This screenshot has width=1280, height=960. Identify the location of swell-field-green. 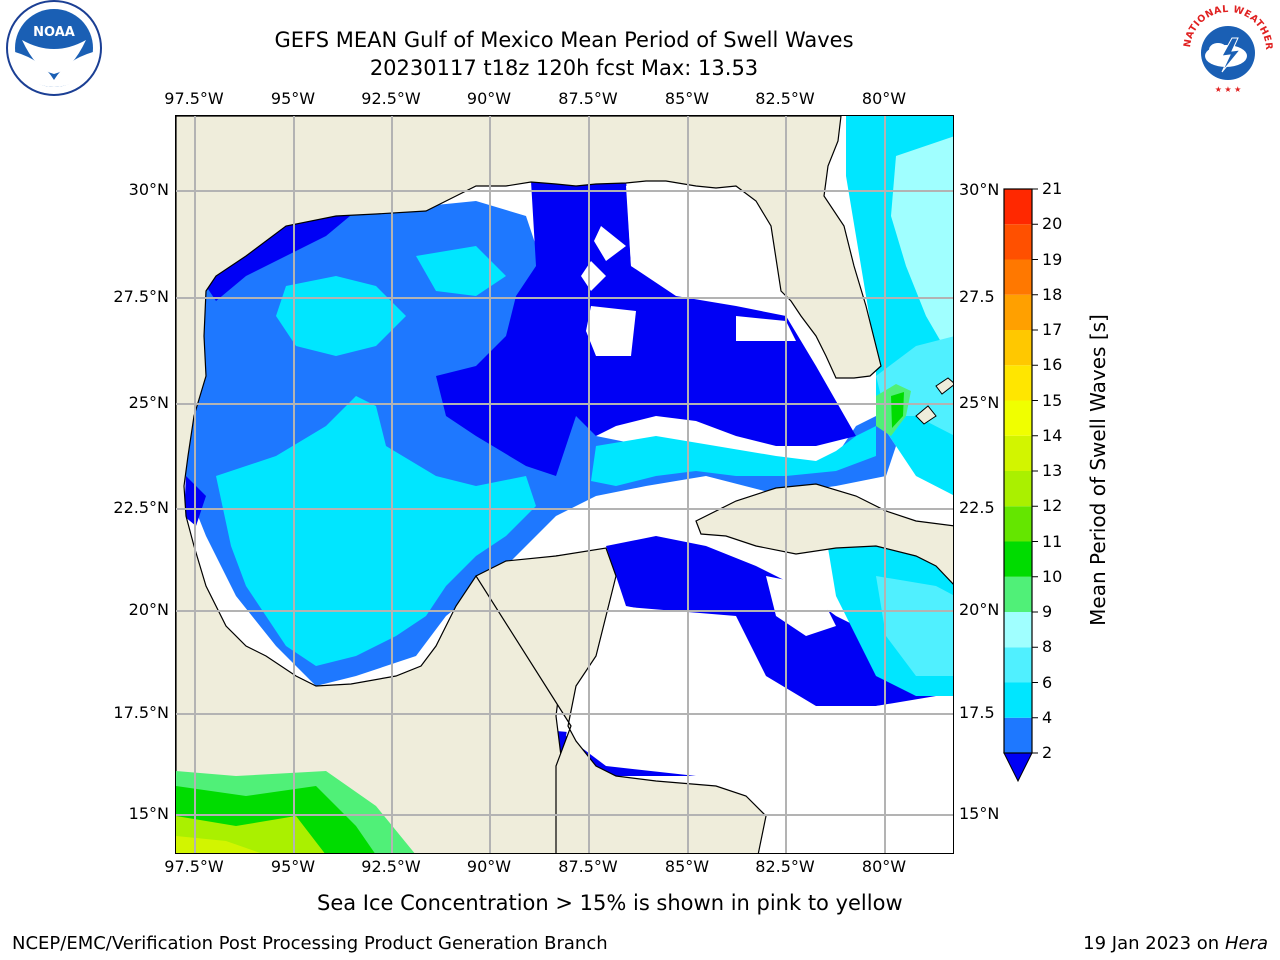
(897, 410).